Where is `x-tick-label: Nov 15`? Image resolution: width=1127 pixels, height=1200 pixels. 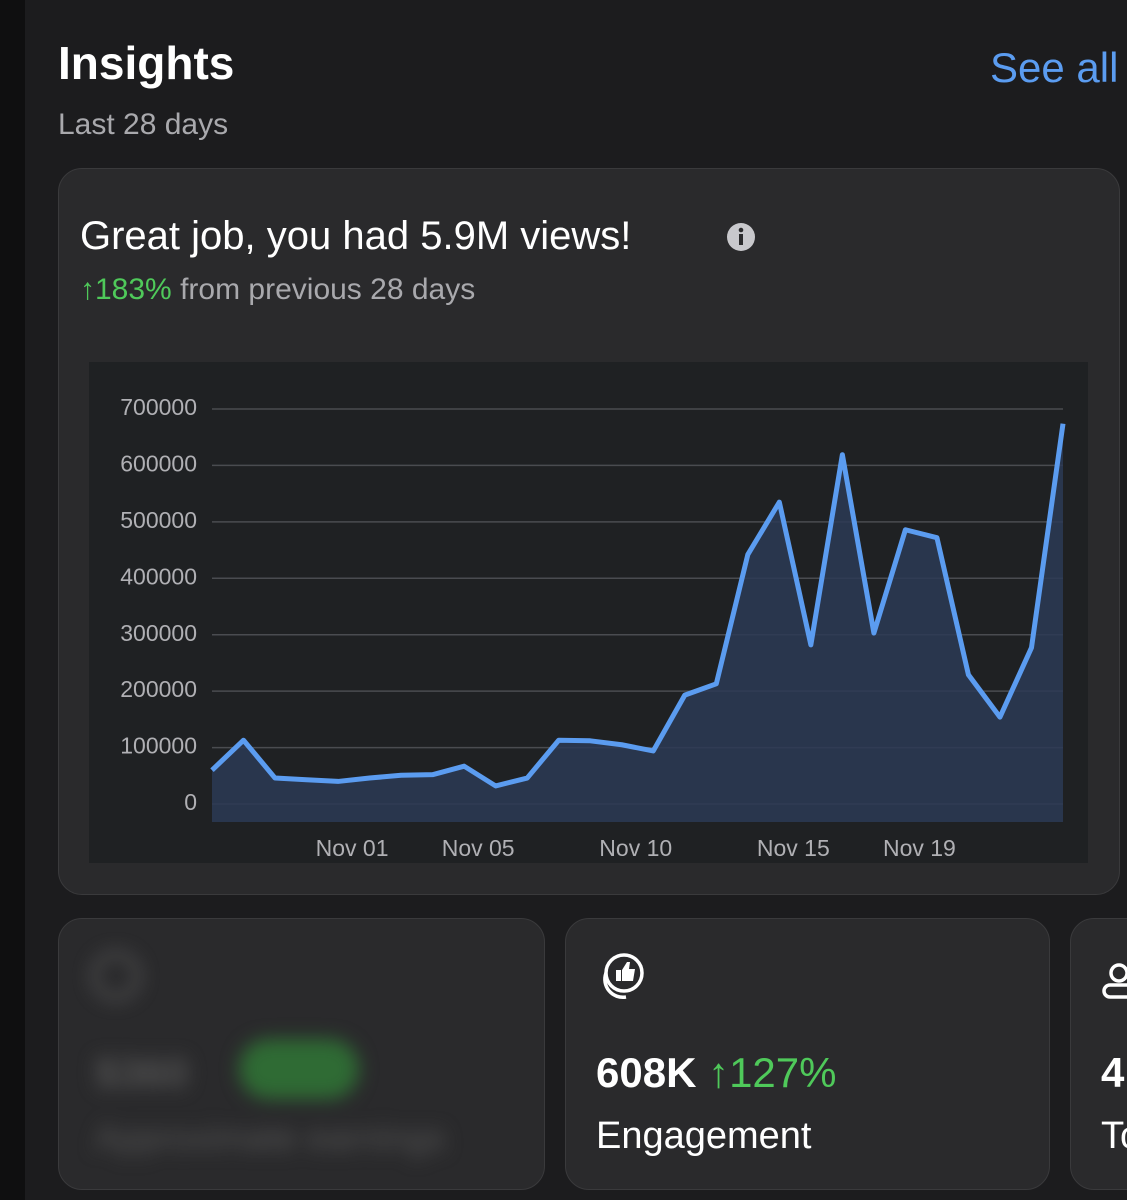 x-tick-label: Nov 15 is located at coordinates (793, 848).